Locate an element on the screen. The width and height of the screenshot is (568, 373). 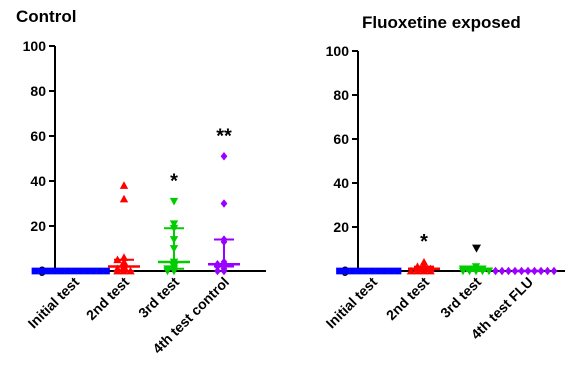
series-4th-test-control: ** is located at coordinates (224, 200).